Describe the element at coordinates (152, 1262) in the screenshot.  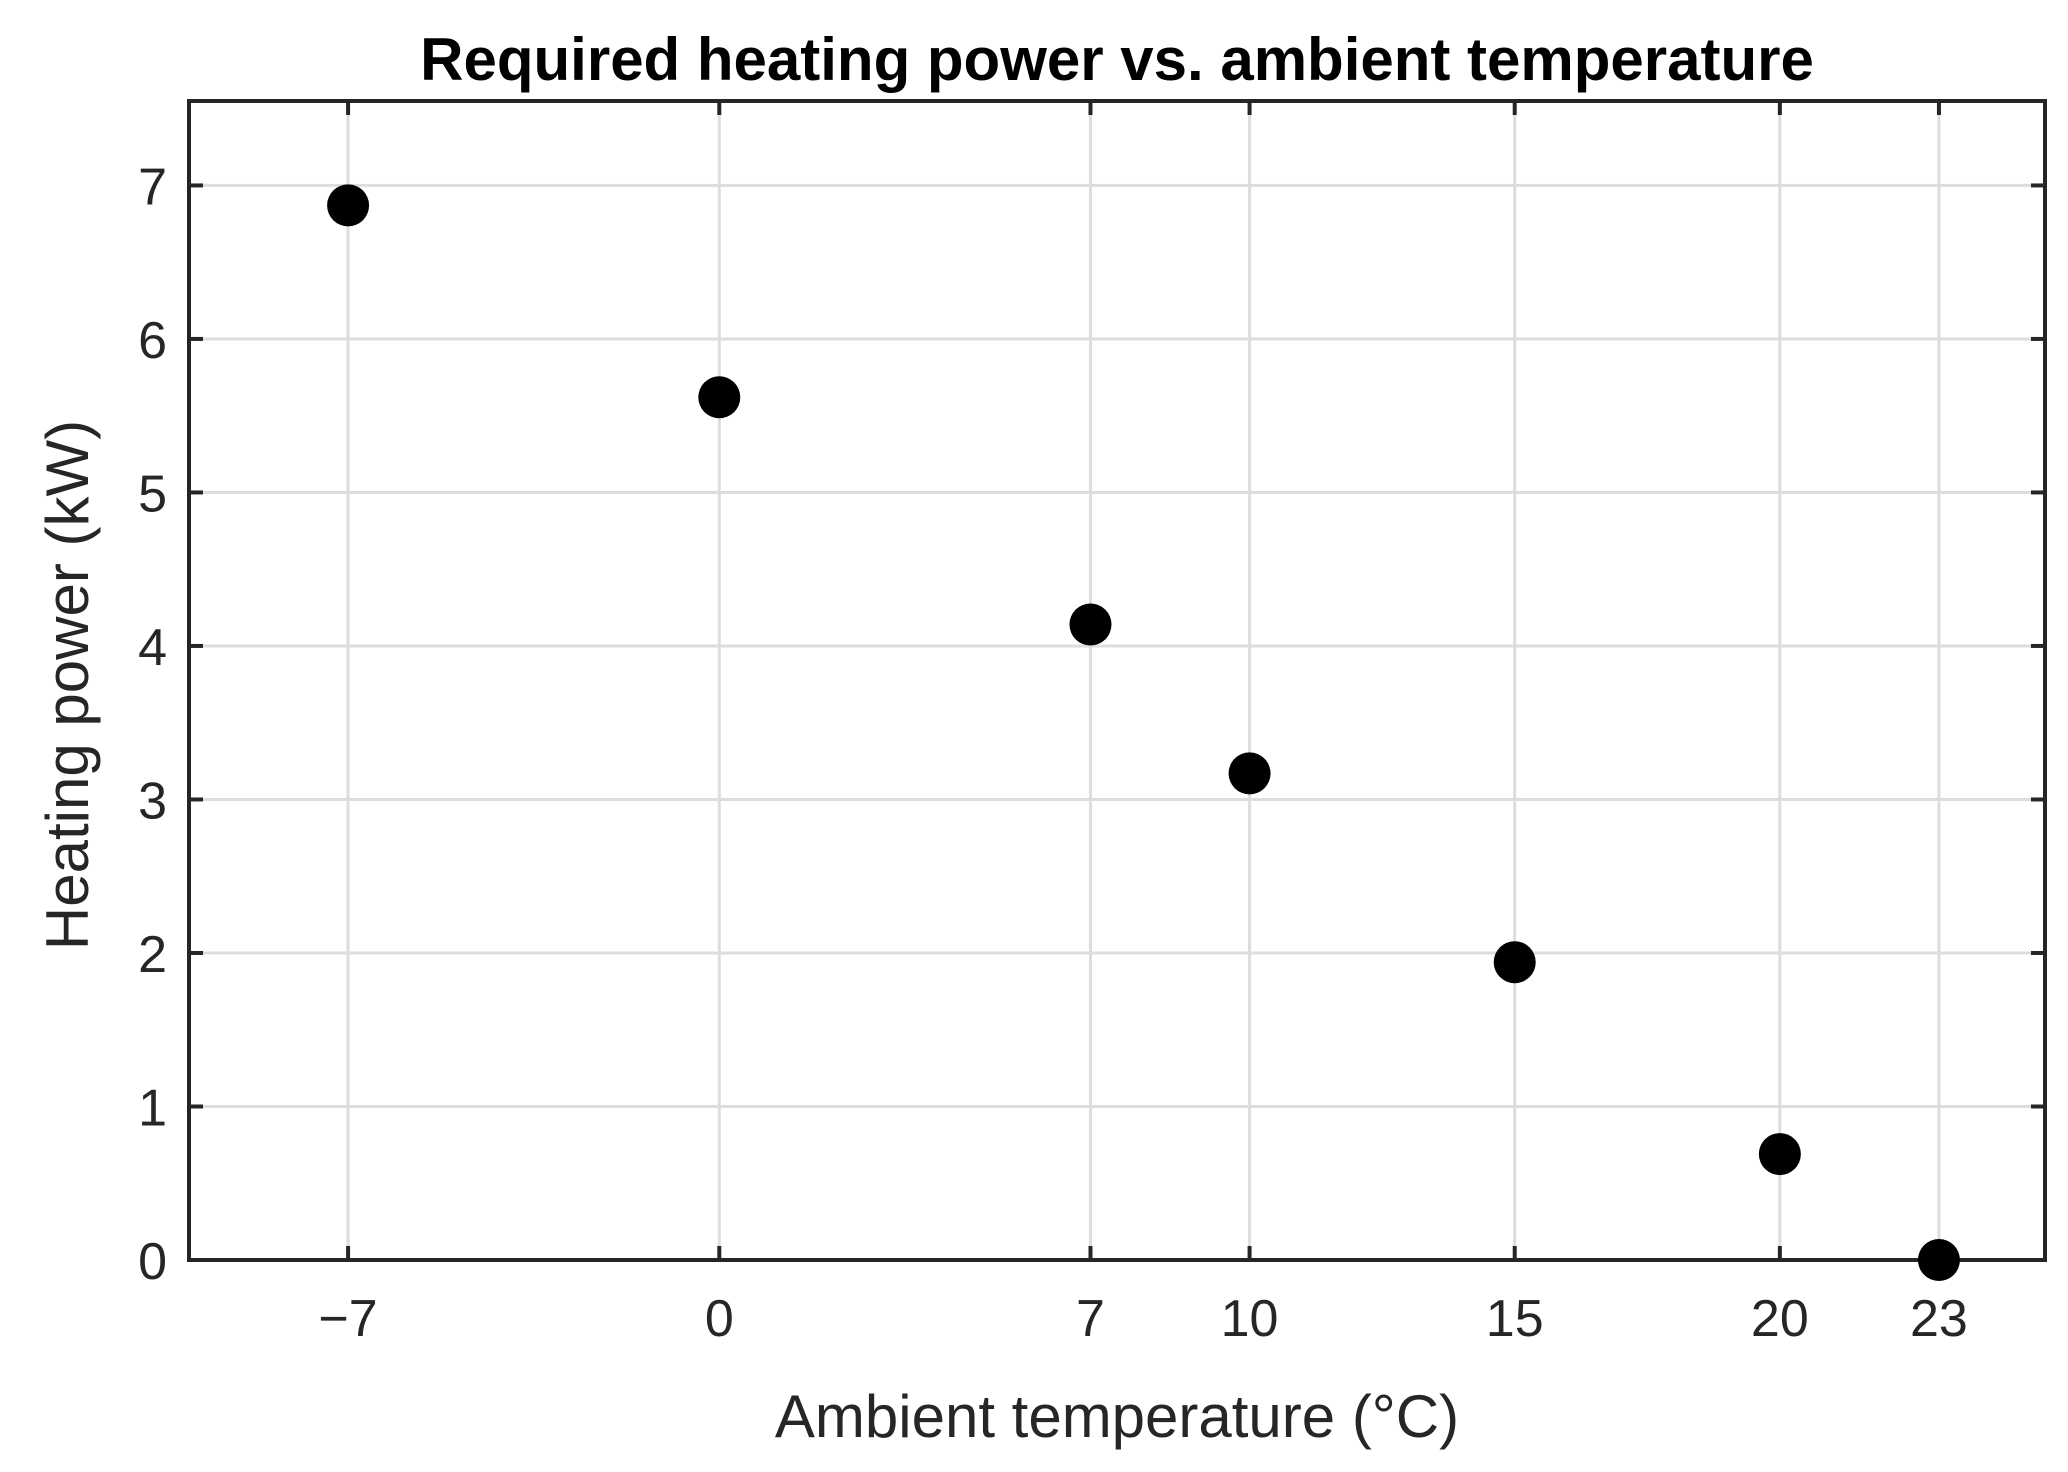
I see `y-tick-label: 0` at that location.